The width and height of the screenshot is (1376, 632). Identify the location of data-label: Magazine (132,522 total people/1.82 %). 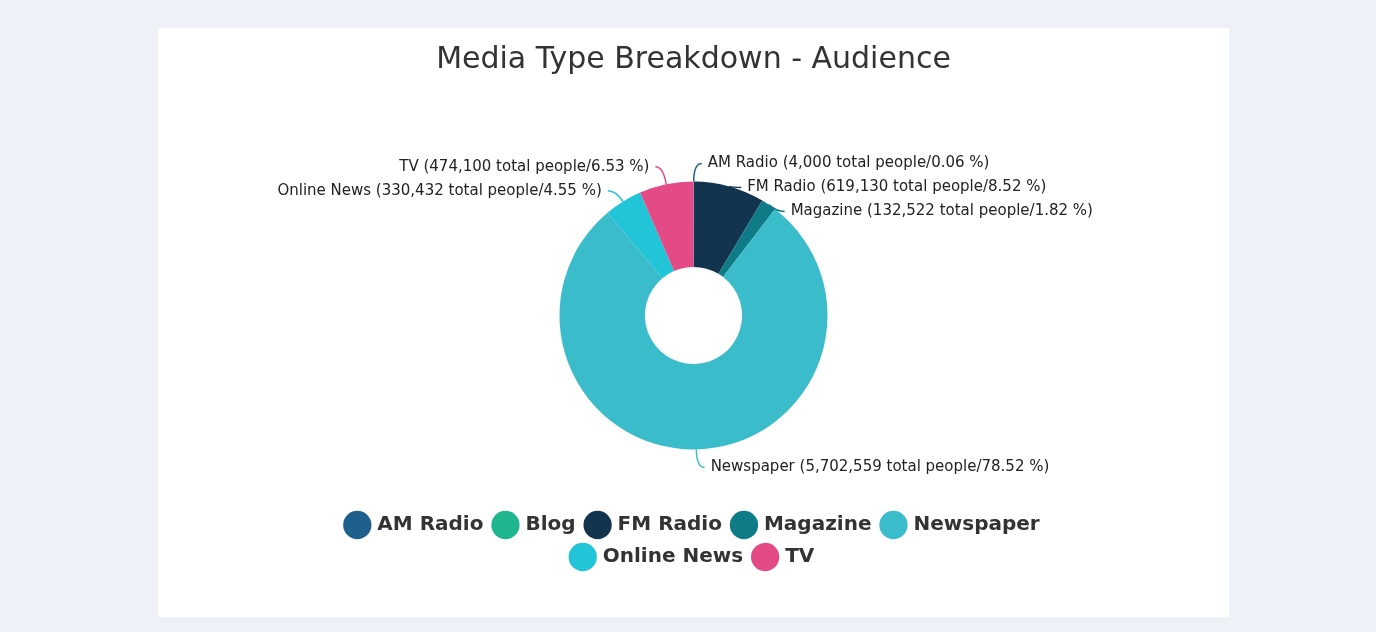
(941, 210).